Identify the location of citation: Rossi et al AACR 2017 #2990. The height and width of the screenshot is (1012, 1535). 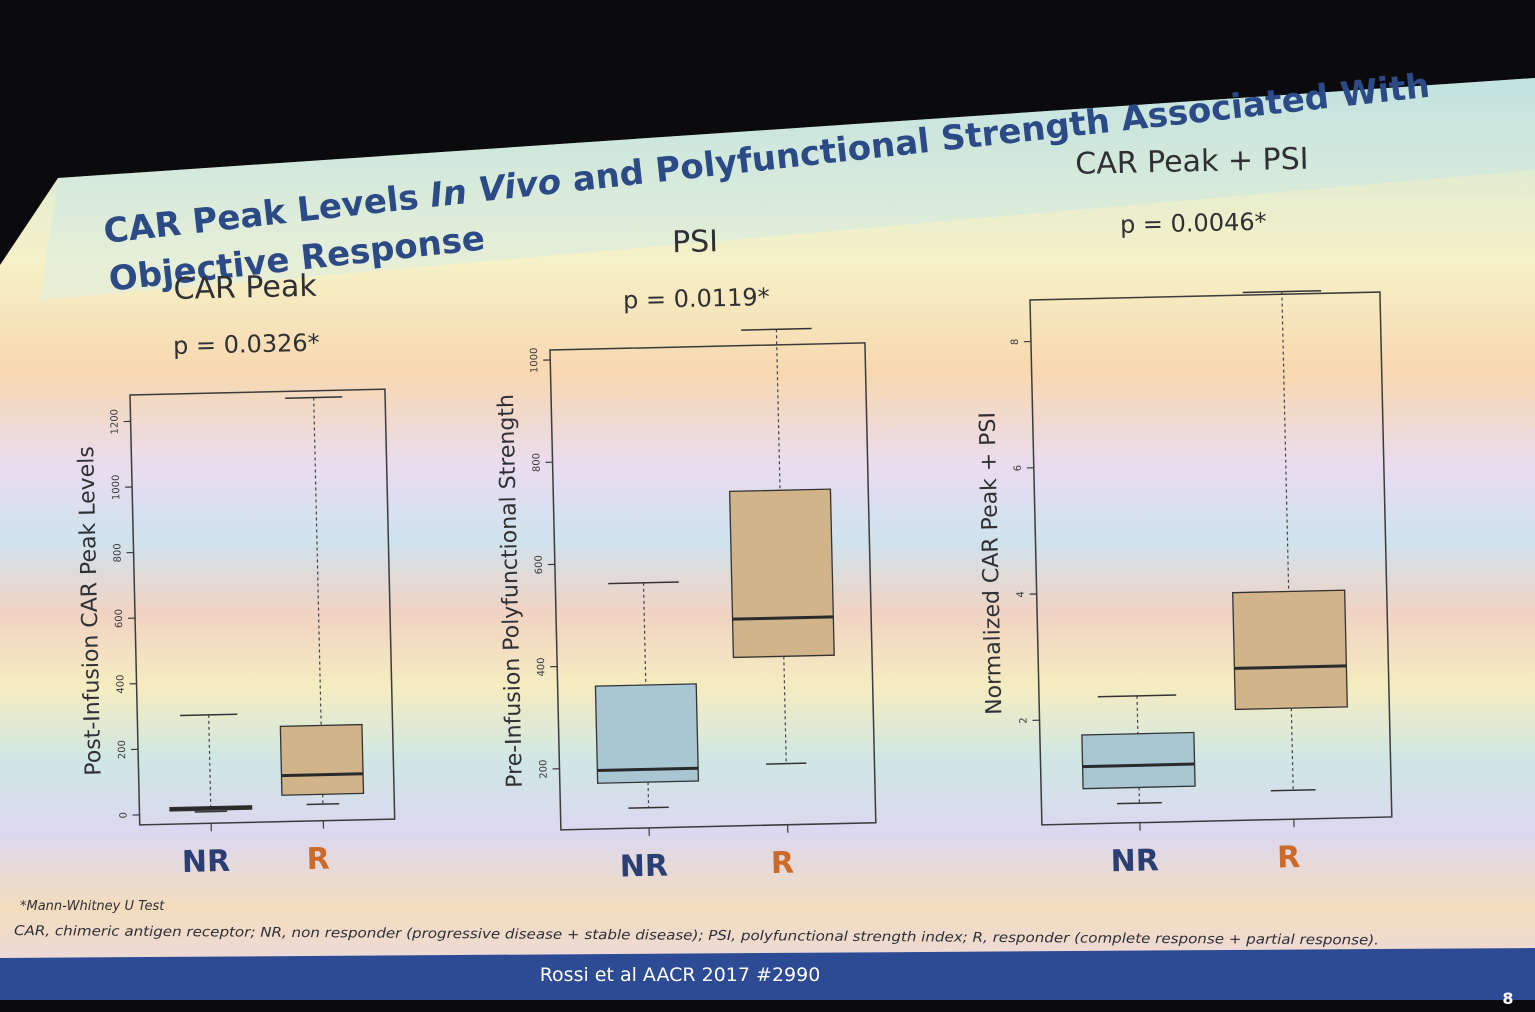
(680, 975).